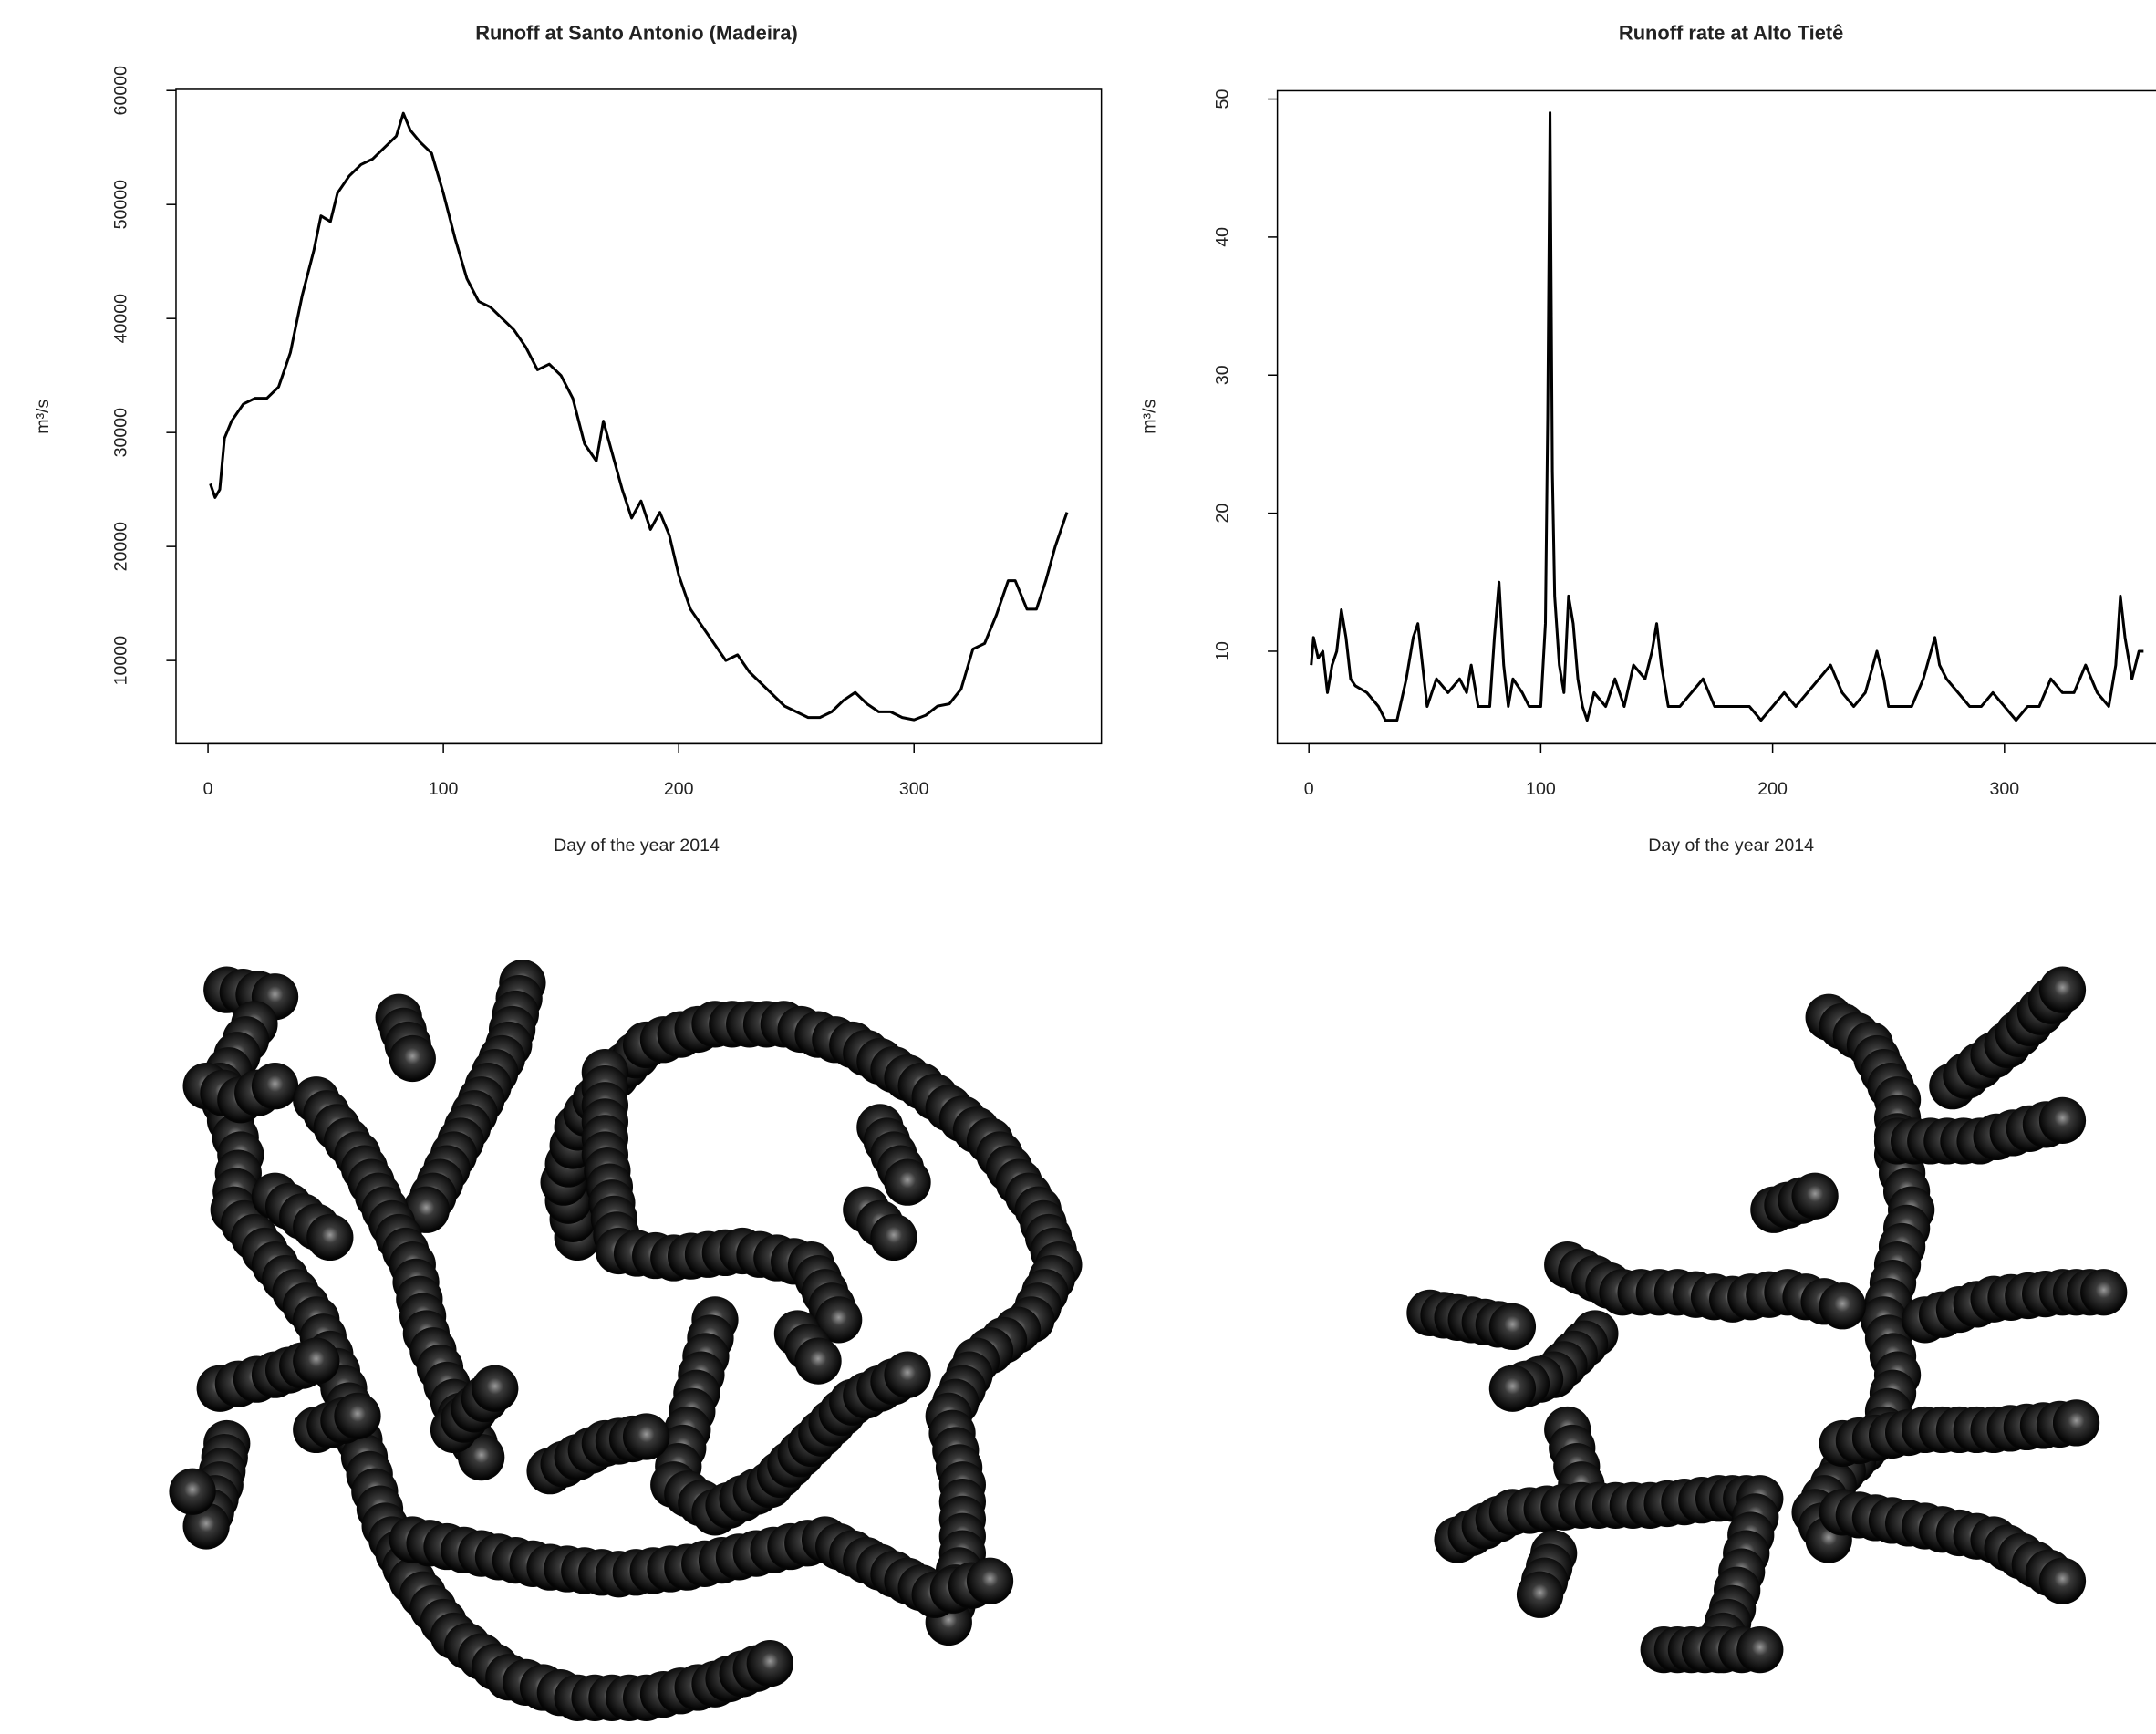  I want to click on y-tick-label: 40000, so click(121, 319).